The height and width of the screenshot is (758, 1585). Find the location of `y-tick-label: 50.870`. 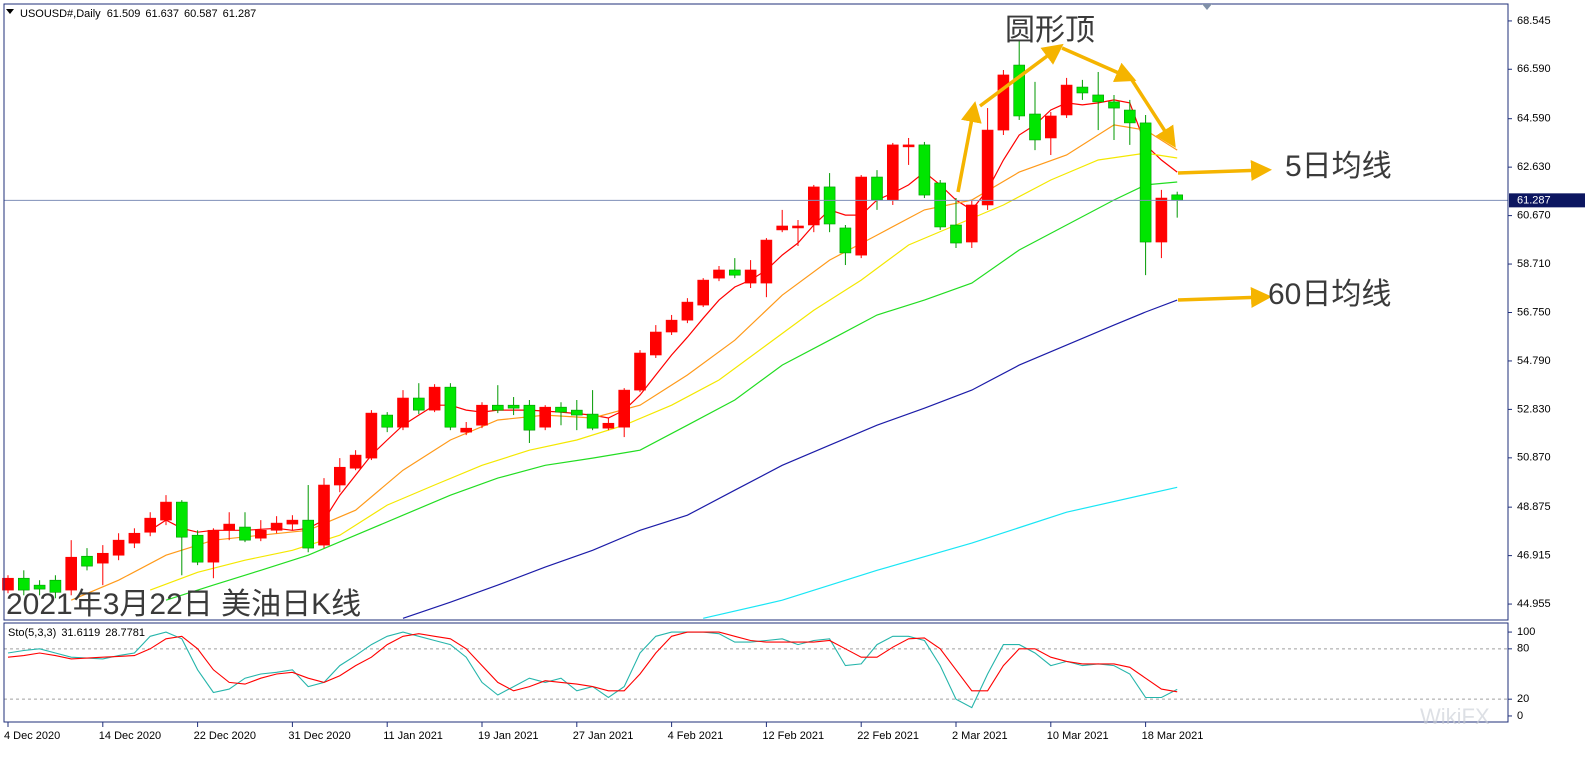

y-tick-label: 50.870 is located at coordinates (1534, 458).